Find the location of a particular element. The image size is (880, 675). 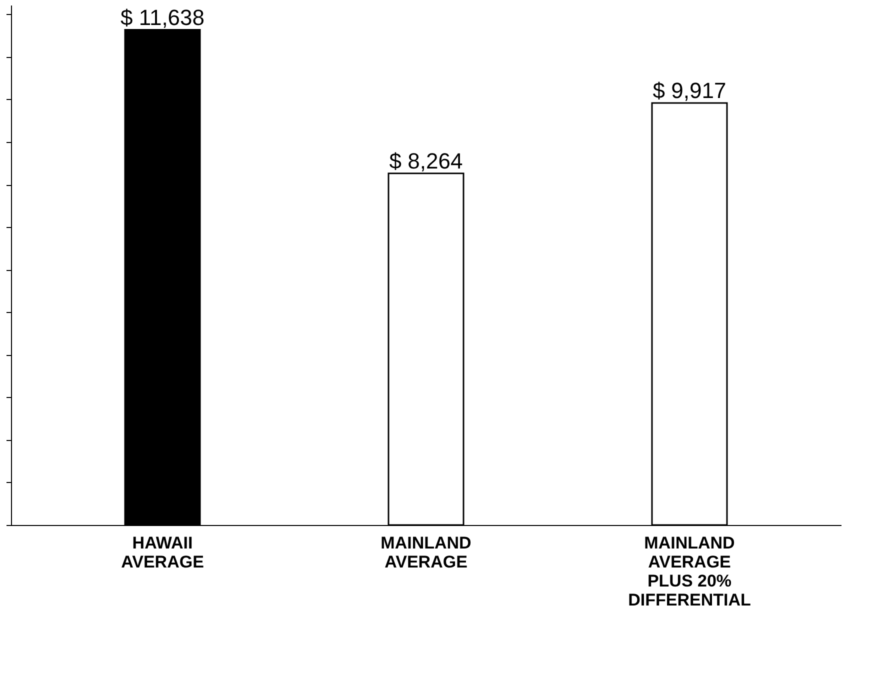

data-label: $ 8,264 is located at coordinates (426, 161).